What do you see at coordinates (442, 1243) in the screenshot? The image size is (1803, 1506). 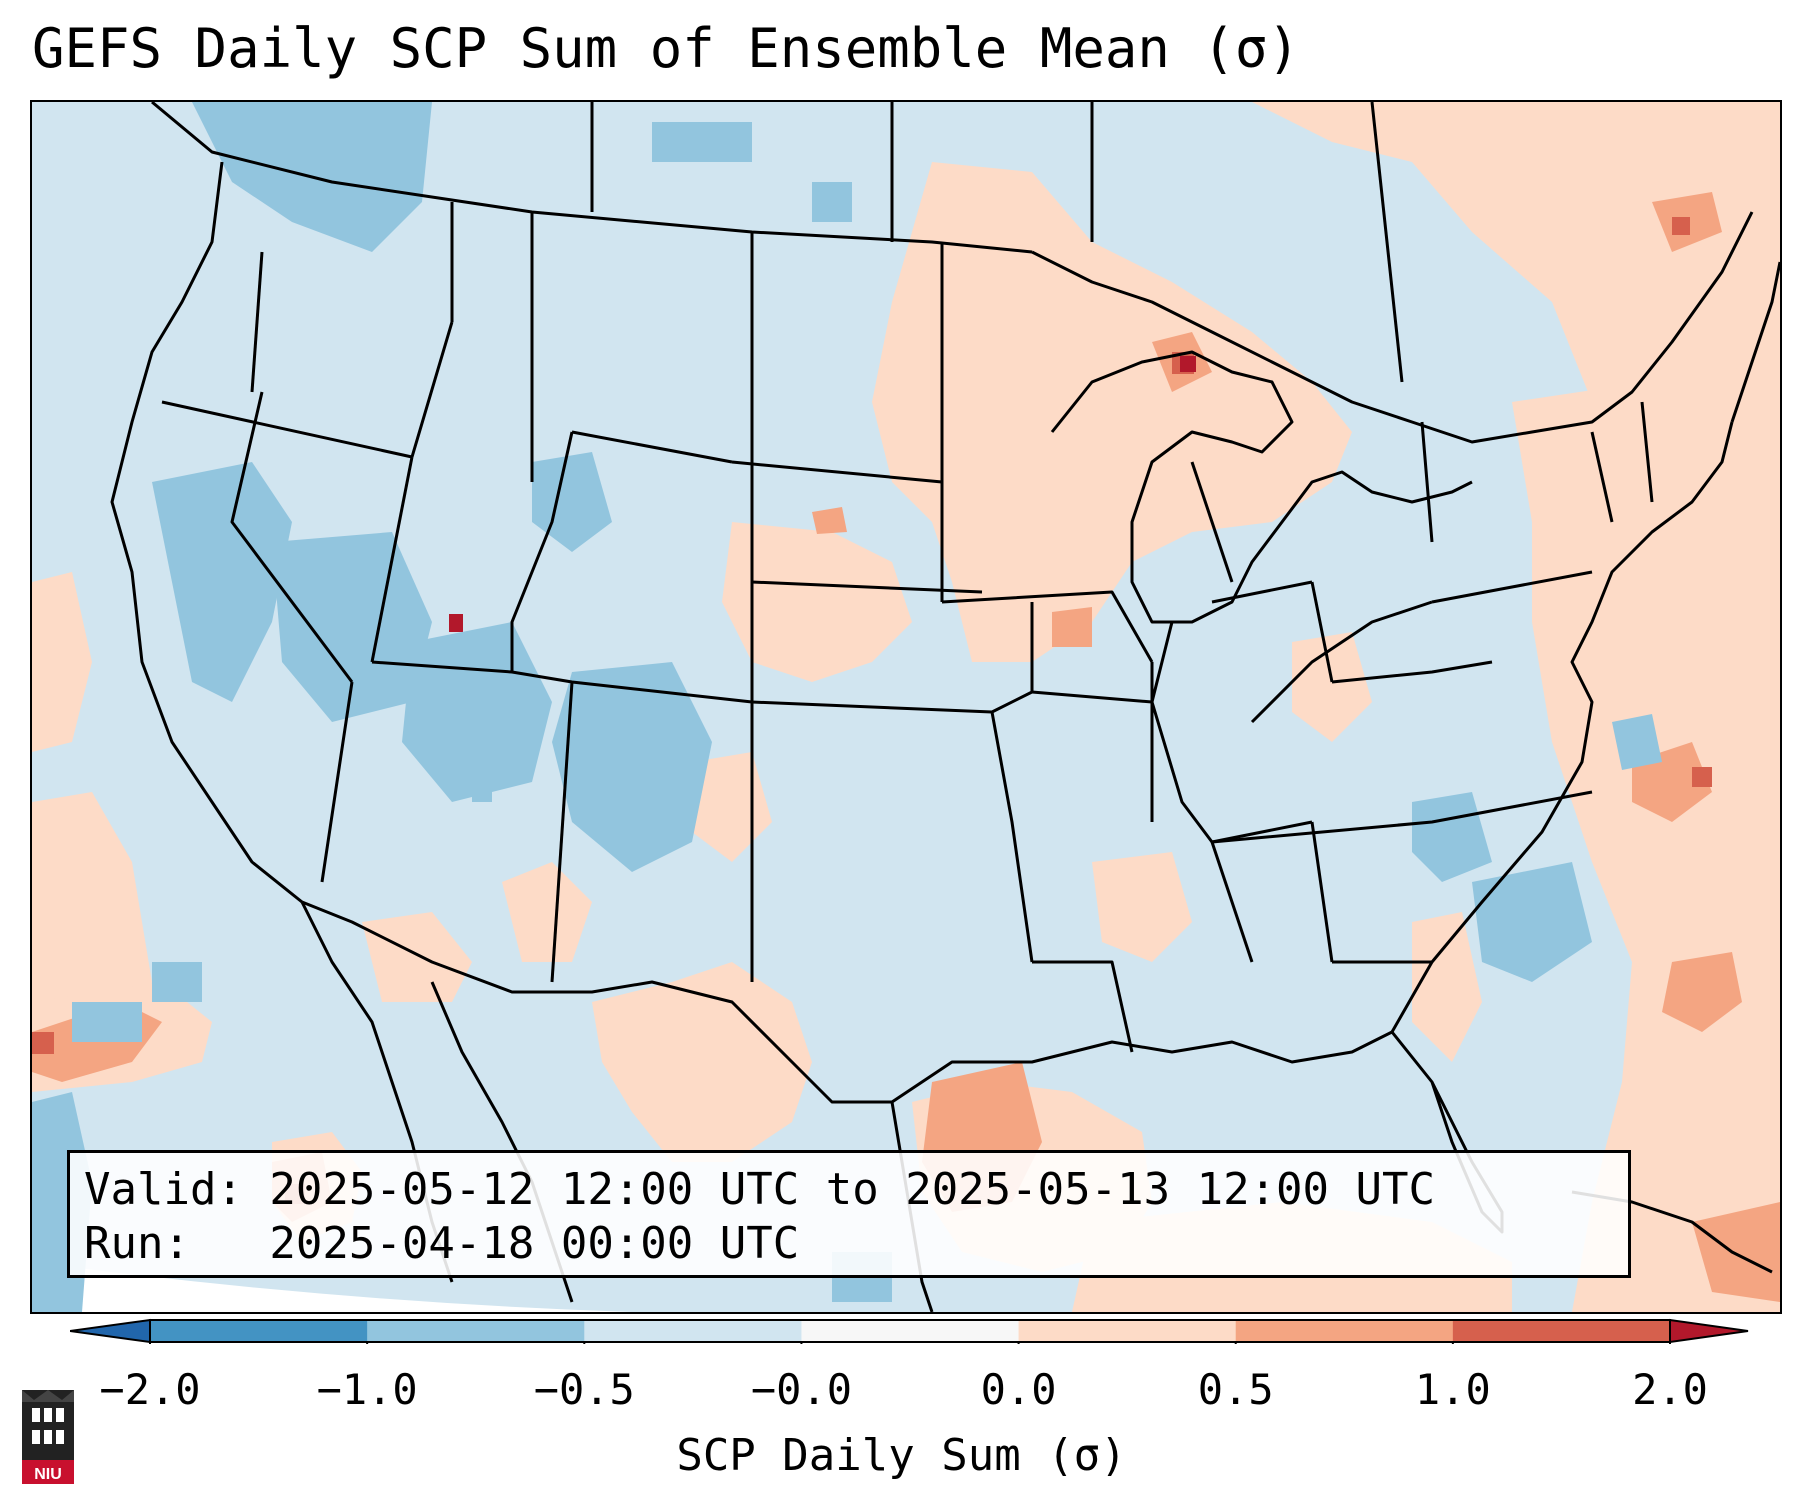 I see `run-time-line: Run: 2025-04-18 00:00 UTC` at bounding box center [442, 1243].